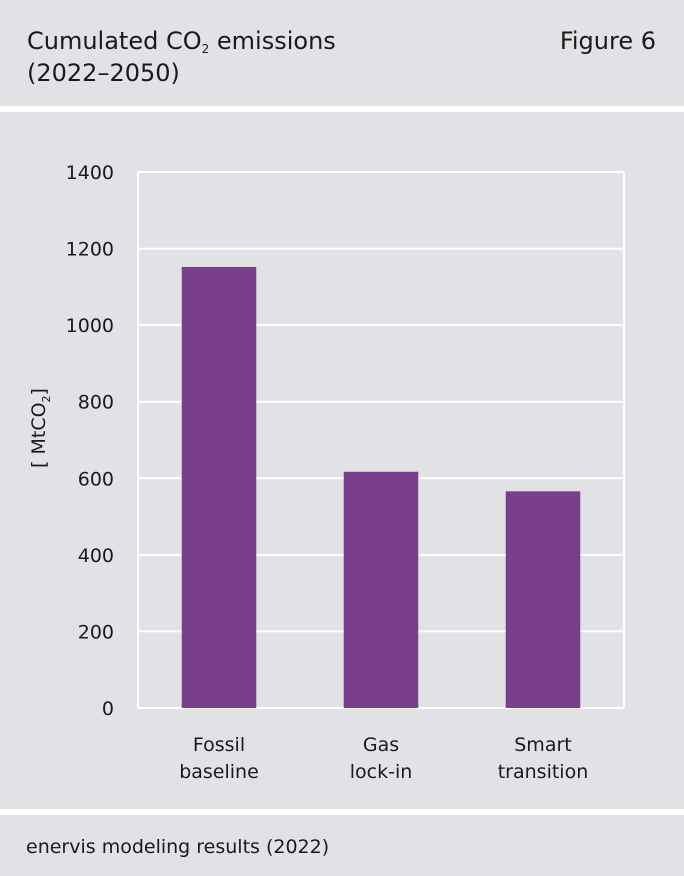 This screenshot has height=876, width=684. What do you see at coordinates (96, 632) in the screenshot?
I see `y-tick-label: 200` at bounding box center [96, 632].